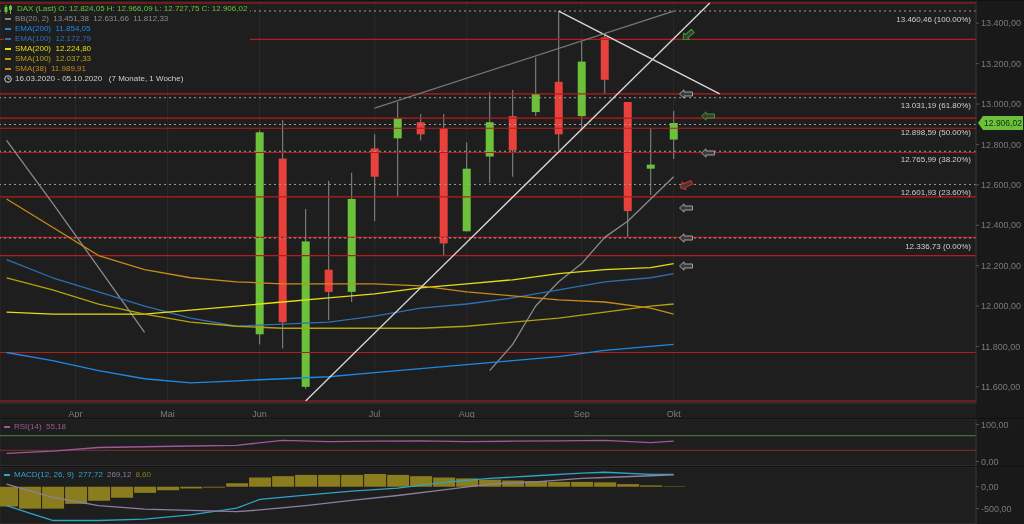  I want to click on legend-label: BB(20, 2) 13.451,38 12.631,66 11.812,33, so click(92, 19).